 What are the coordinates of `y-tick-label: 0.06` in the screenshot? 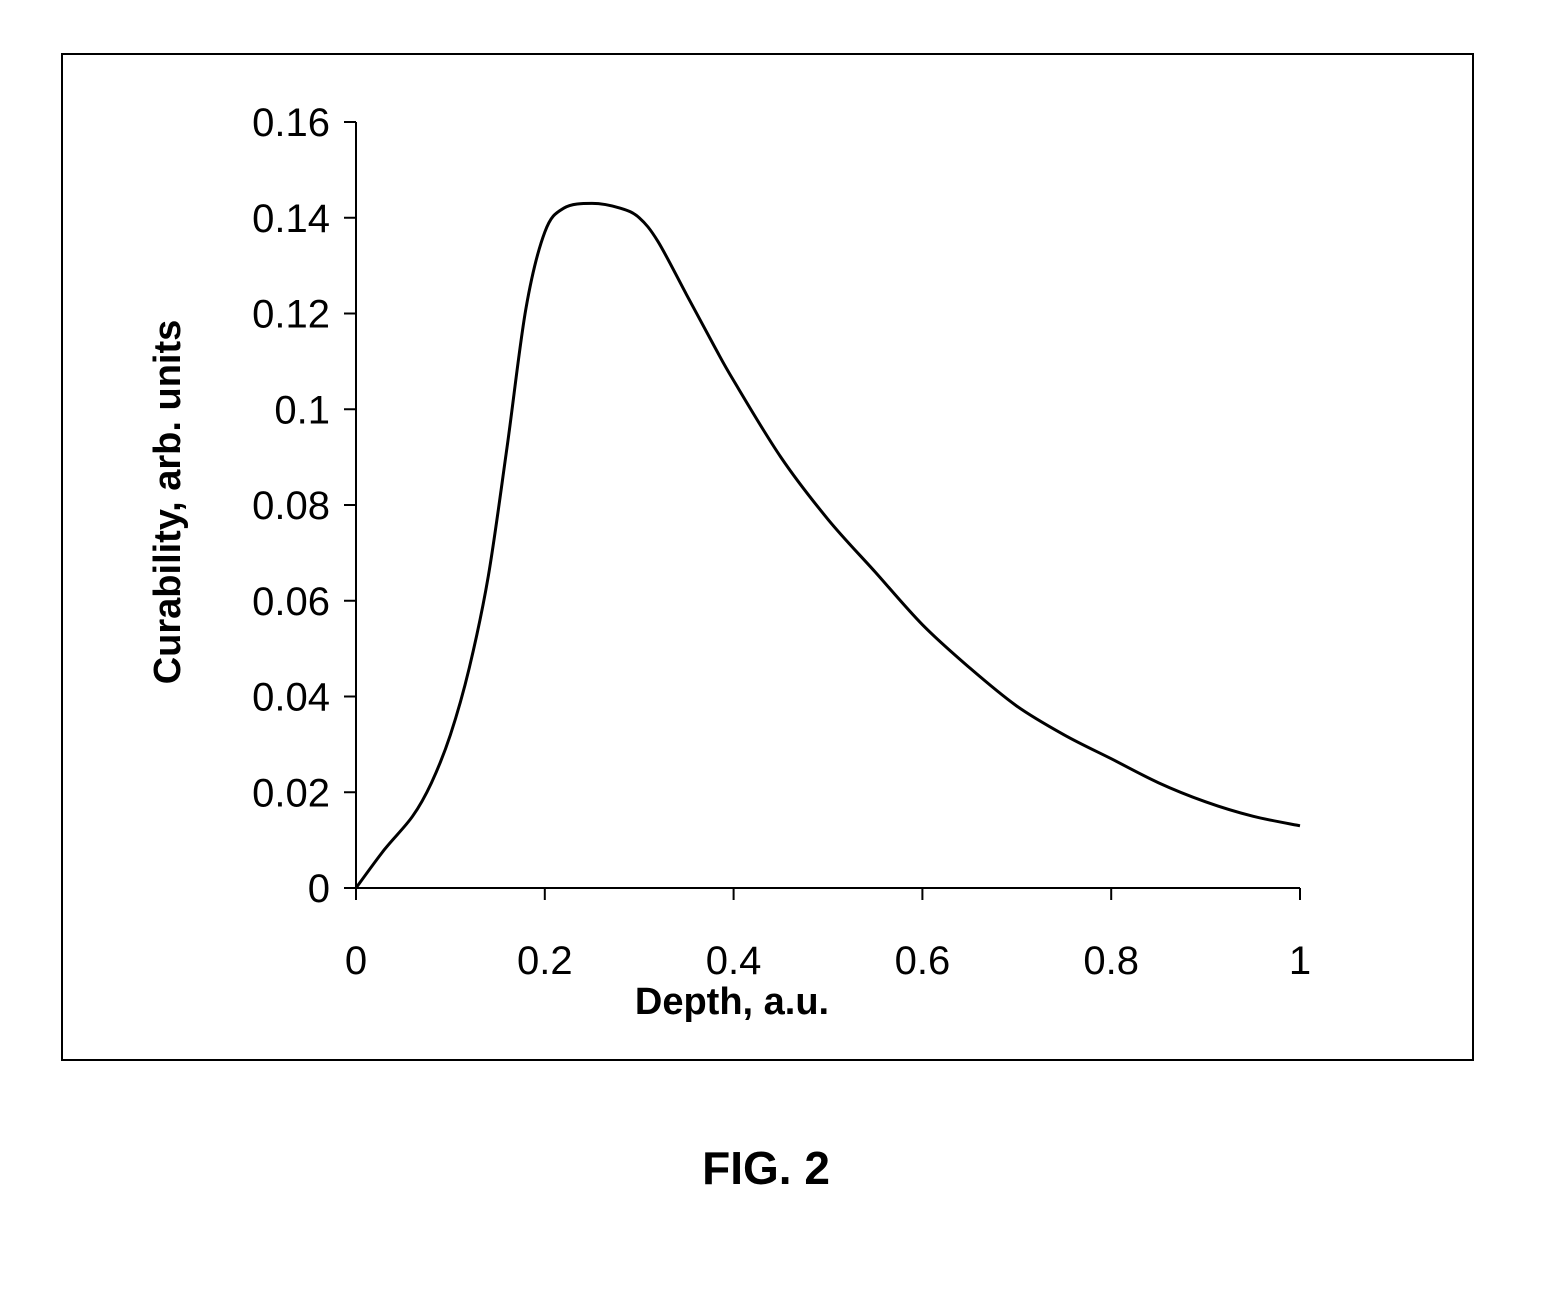 It's located at (291, 602).